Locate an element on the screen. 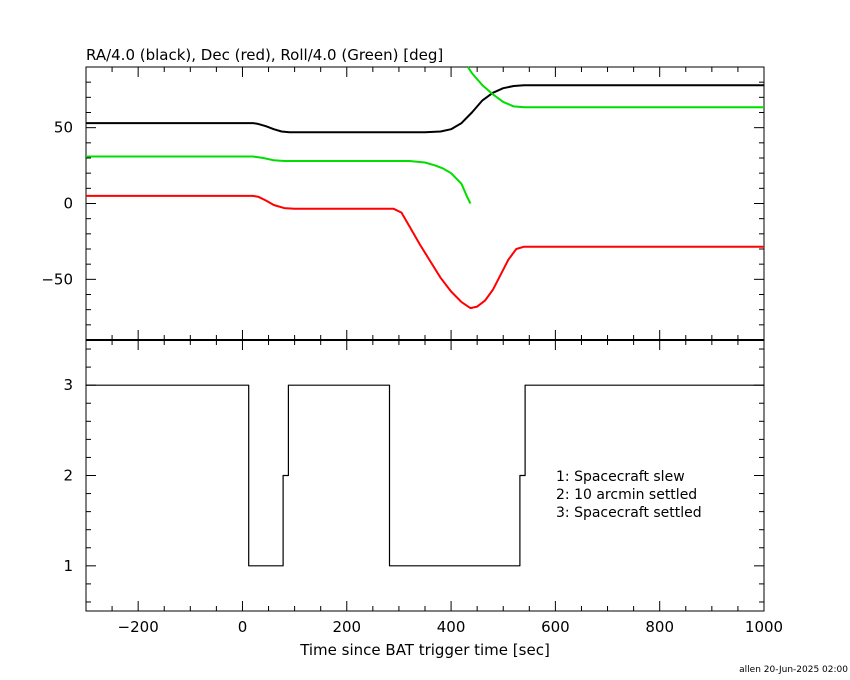 This screenshot has height=680, width=850. top-panel-y-tick-labels: 50 0 −50 is located at coordinates (57, 204).